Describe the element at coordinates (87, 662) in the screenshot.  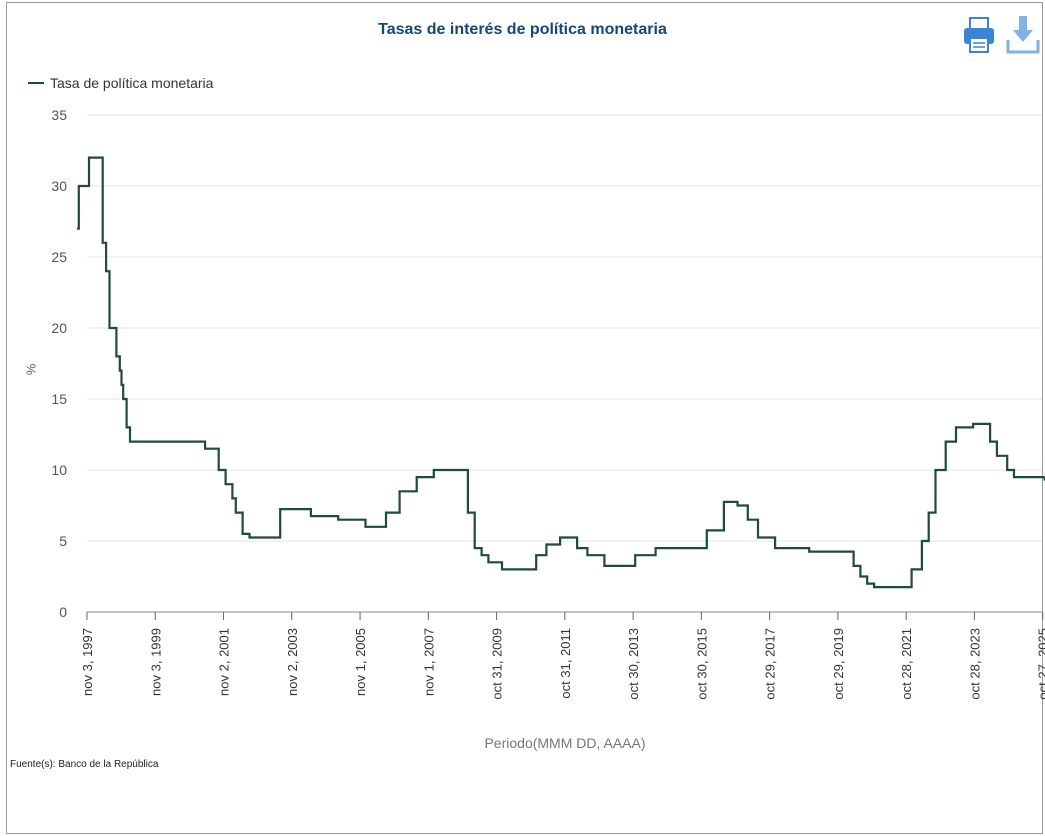
I see `x-tick-label: nov 3, 1997` at that location.